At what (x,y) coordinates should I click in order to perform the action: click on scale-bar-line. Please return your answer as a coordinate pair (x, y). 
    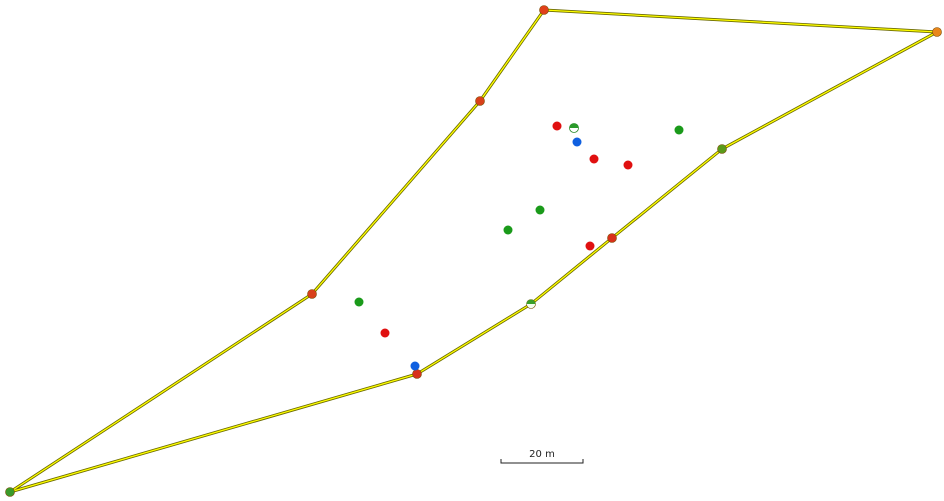
    Looking at the image, I should click on (542, 461).